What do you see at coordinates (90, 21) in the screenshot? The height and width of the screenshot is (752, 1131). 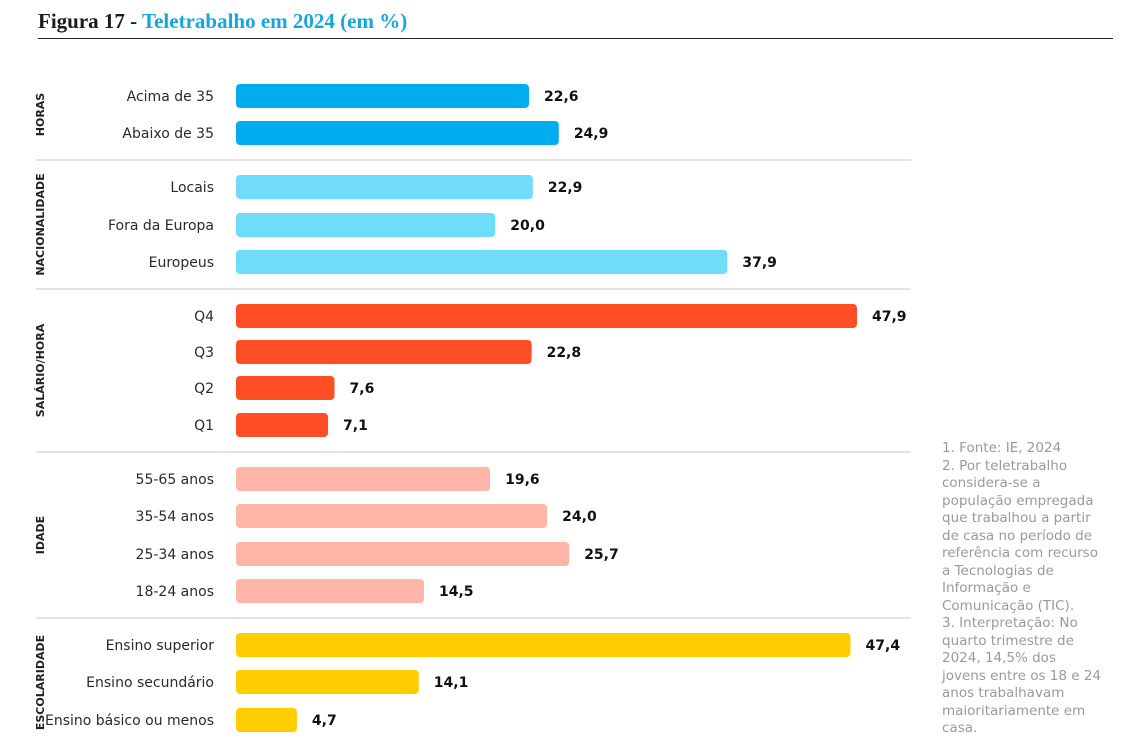 I see `figure-number: Figura 17 -` at bounding box center [90, 21].